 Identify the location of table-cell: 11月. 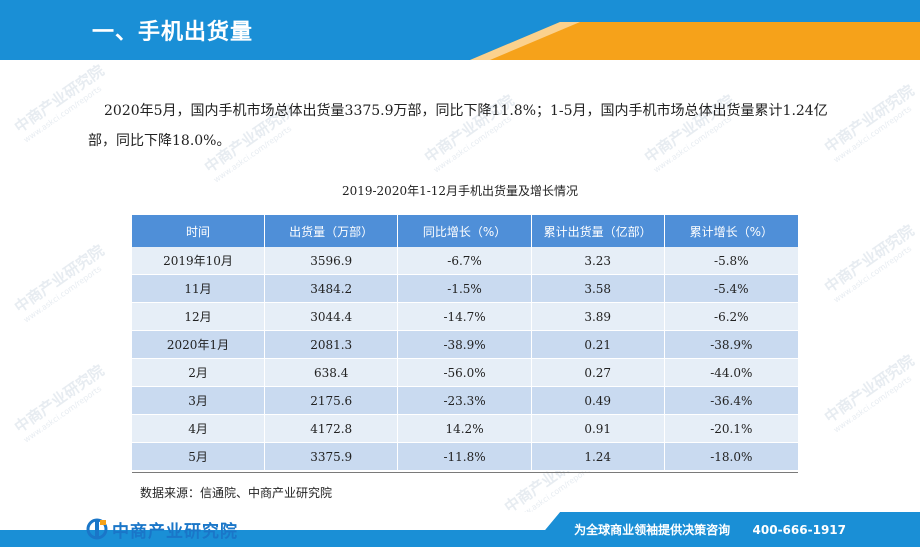
(199, 288).